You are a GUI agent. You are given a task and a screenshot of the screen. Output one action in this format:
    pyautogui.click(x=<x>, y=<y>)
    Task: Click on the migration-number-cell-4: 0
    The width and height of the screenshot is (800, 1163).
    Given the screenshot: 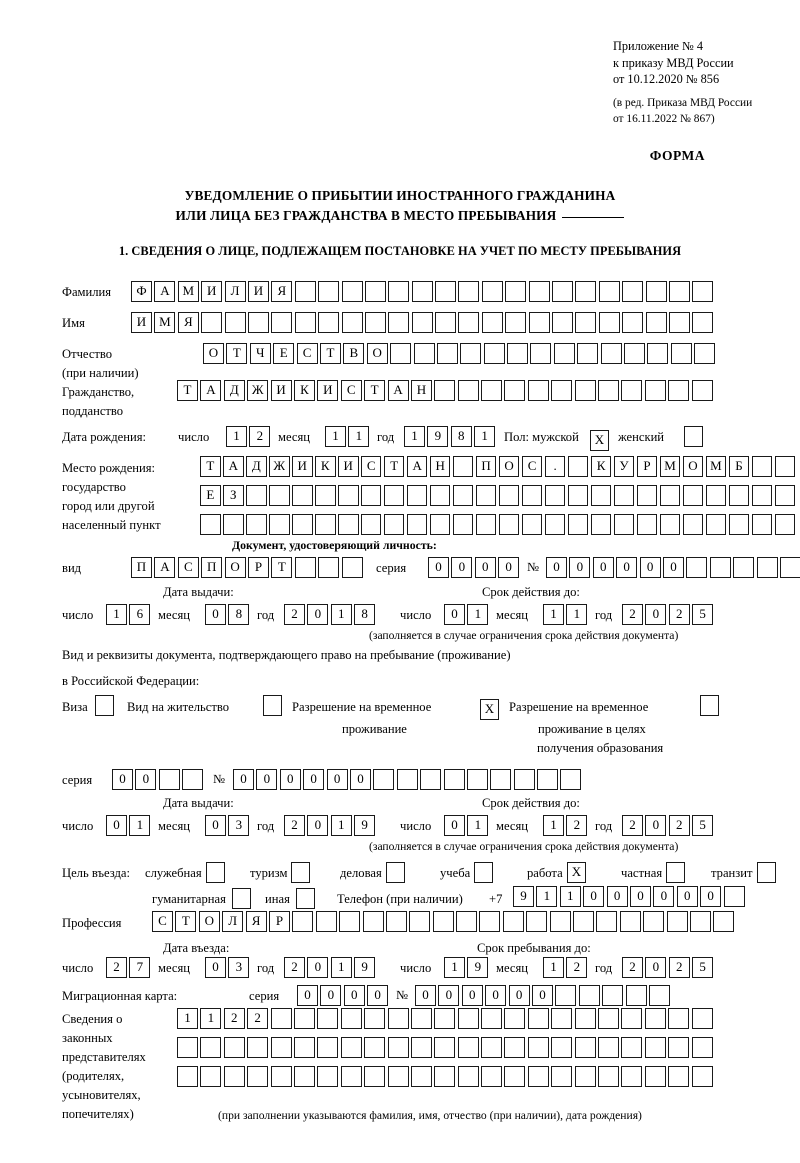 What is the action you would take?
    pyautogui.click(x=496, y=995)
    